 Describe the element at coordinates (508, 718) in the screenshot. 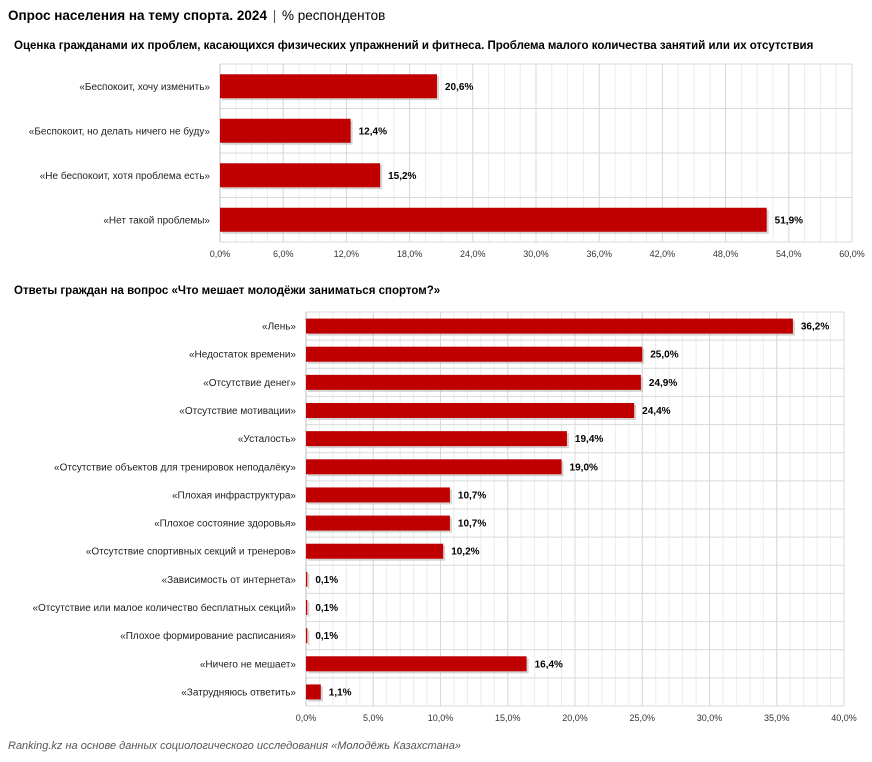

I see `x-tick-label: 15,0%` at that location.